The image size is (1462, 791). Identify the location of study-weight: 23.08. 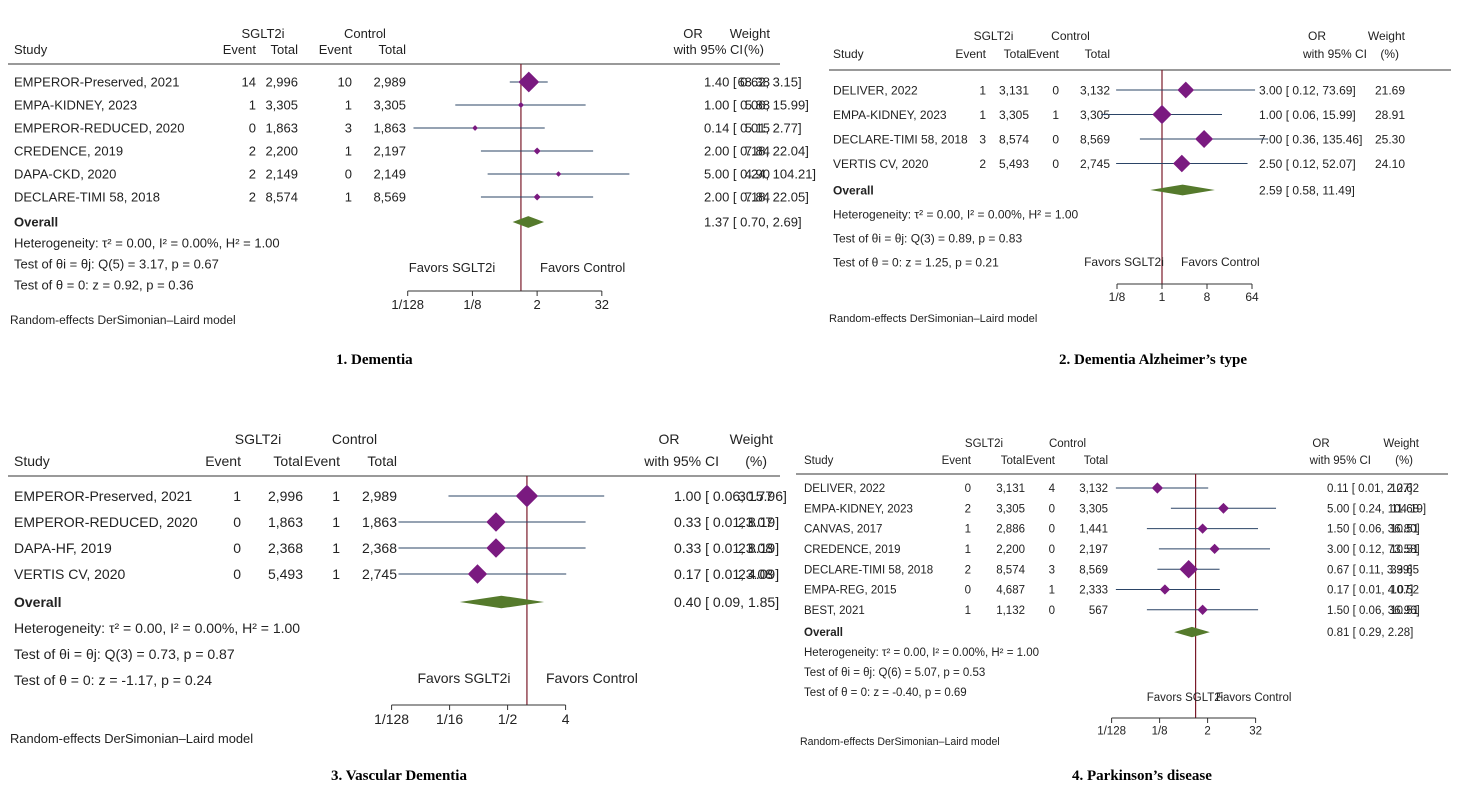
(755, 548).